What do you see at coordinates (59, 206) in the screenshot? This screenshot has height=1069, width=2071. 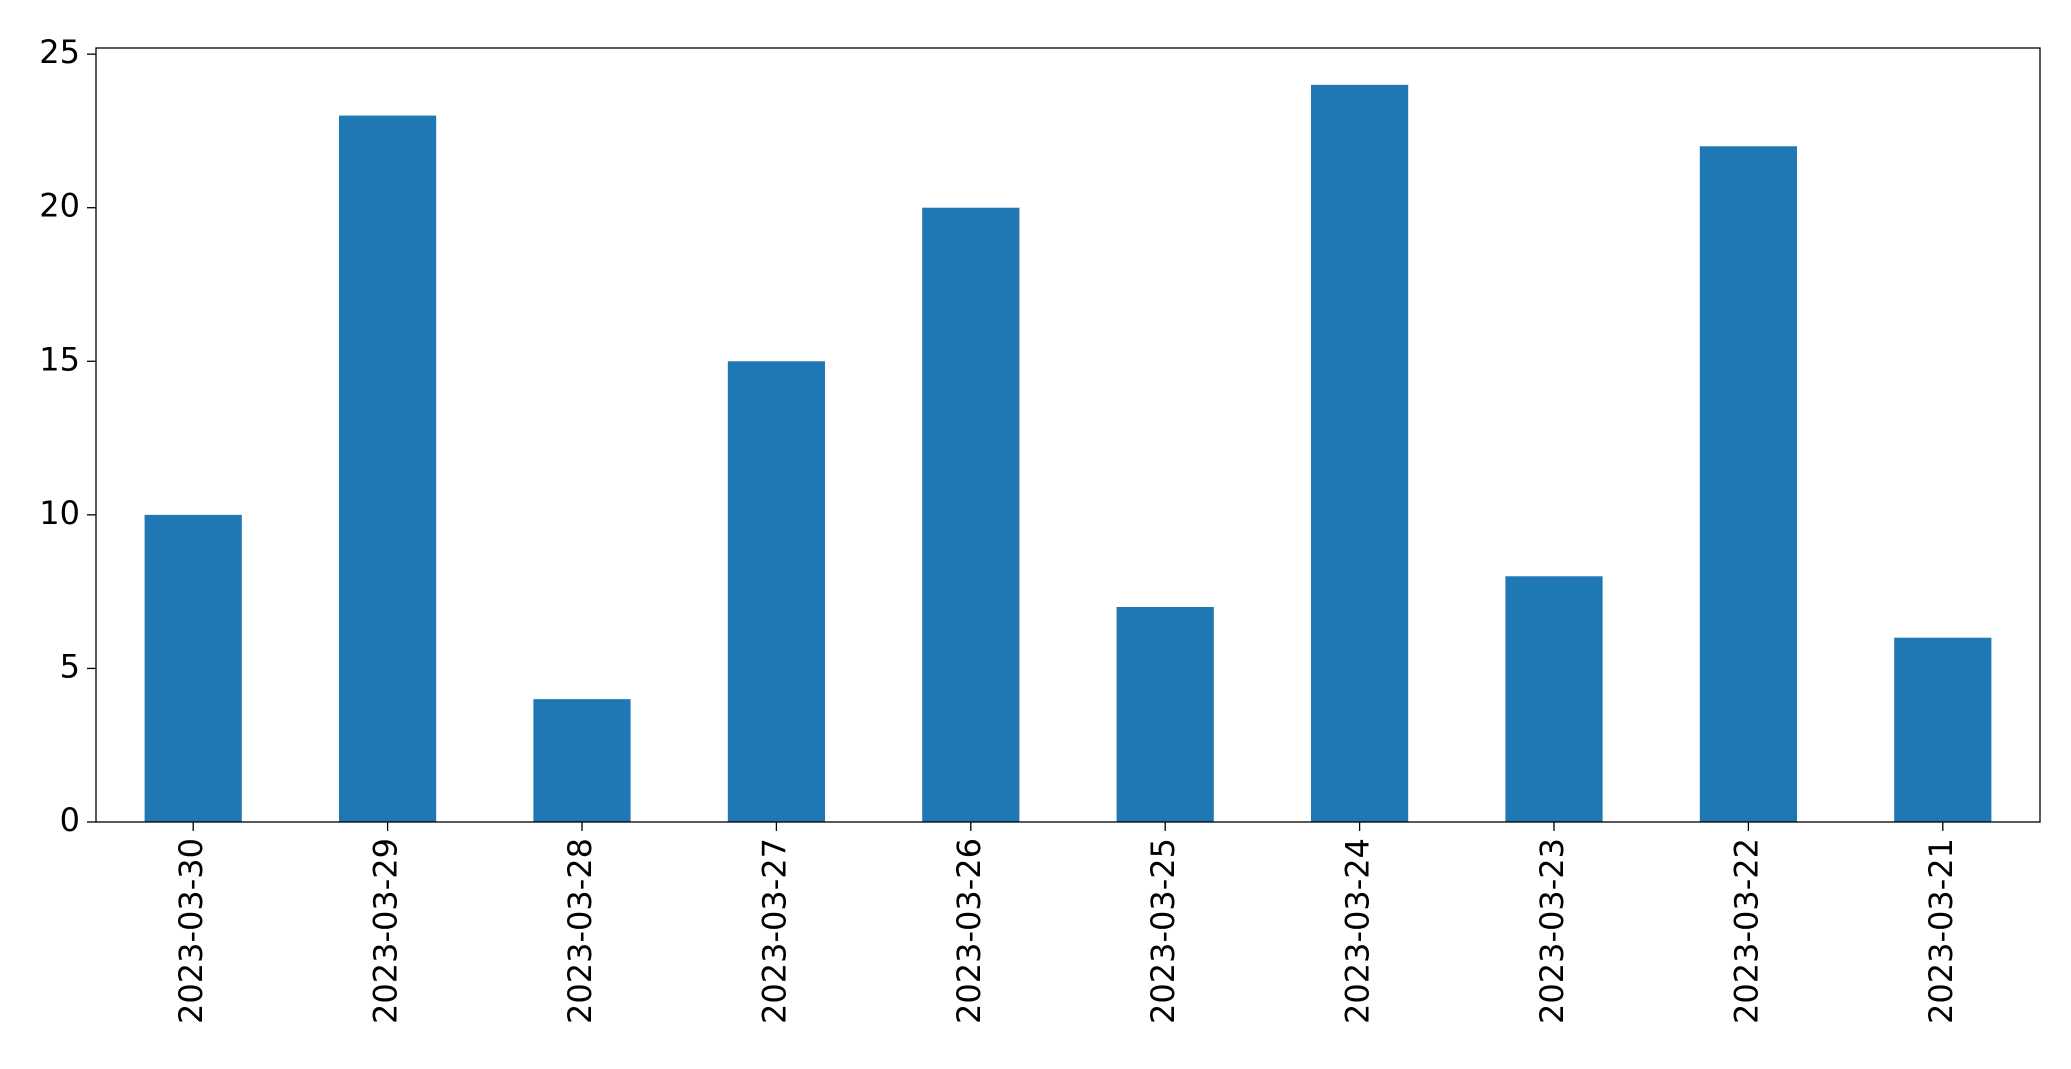 I see `y-tick-label: 20` at bounding box center [59, 206].